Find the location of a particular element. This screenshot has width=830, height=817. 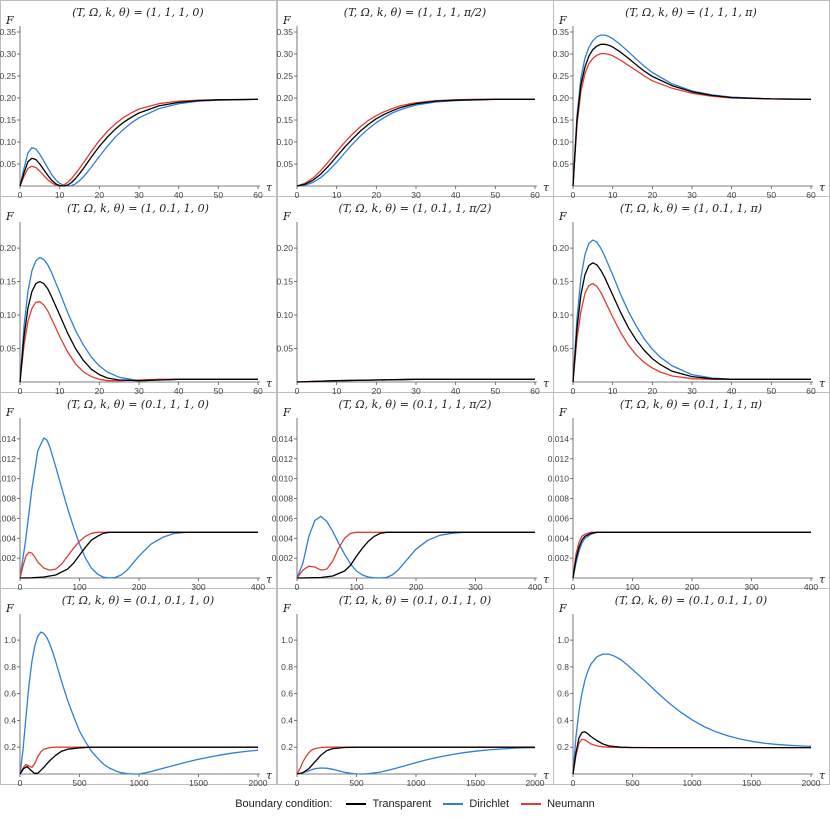

legend-label-transparent: Transparent is located at coordinates (402, 804).